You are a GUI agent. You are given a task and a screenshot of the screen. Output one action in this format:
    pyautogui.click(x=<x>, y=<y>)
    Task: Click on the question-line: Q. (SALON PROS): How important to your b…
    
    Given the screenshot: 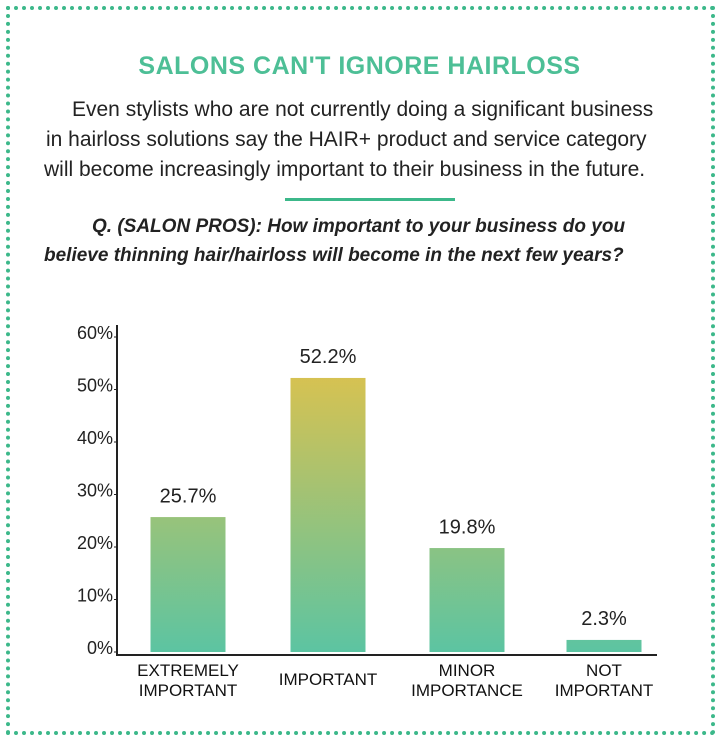 What is the action you would take?
    pyautogui.click(x=359, y=226)
    